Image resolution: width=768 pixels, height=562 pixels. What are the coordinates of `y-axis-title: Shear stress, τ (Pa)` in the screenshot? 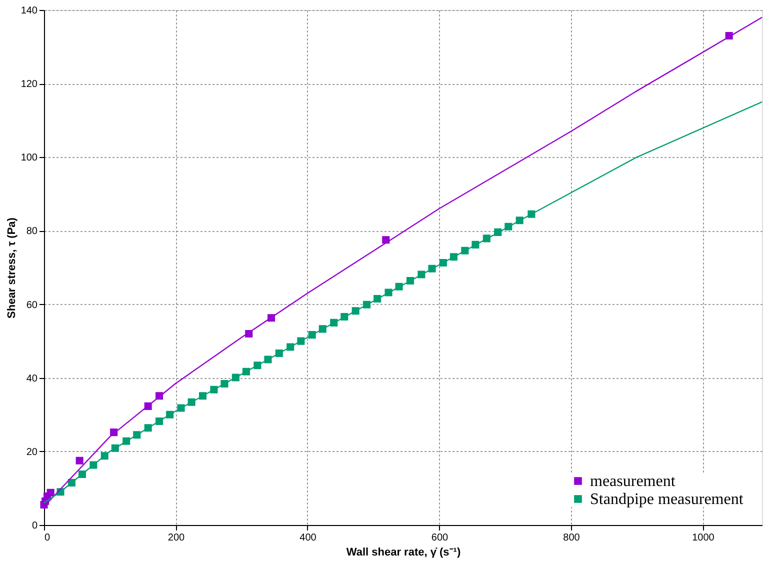 It's located at (12, 267).